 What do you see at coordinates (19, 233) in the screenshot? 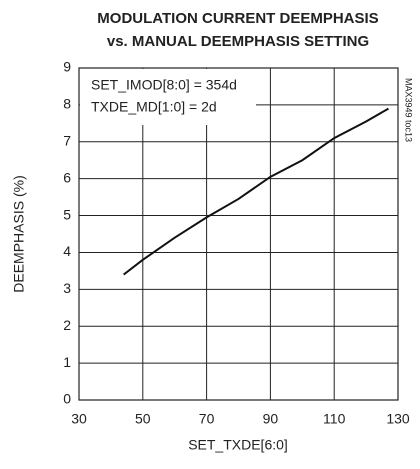
I see `y-axis-label: DEEMPHASIS (%)` at bounding box center [19, 233].